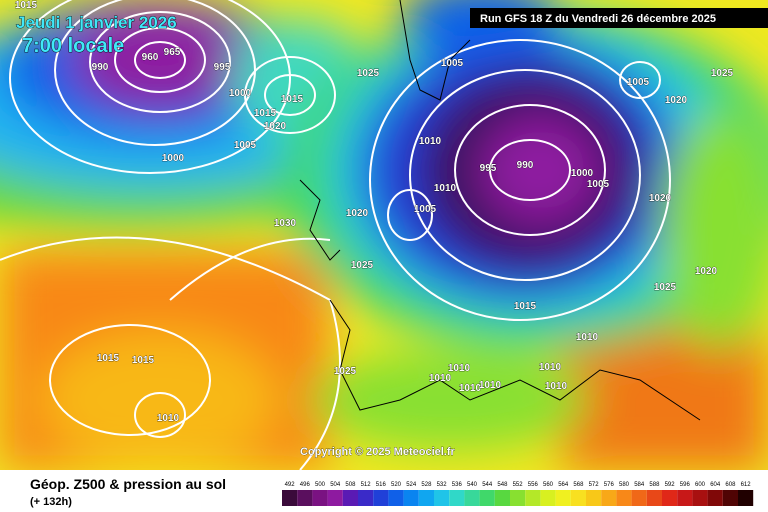  What do you see at coordinates (381, 485) in the screenshot?
I see `colorbar-label: 516` at bounding box center [381, 485].